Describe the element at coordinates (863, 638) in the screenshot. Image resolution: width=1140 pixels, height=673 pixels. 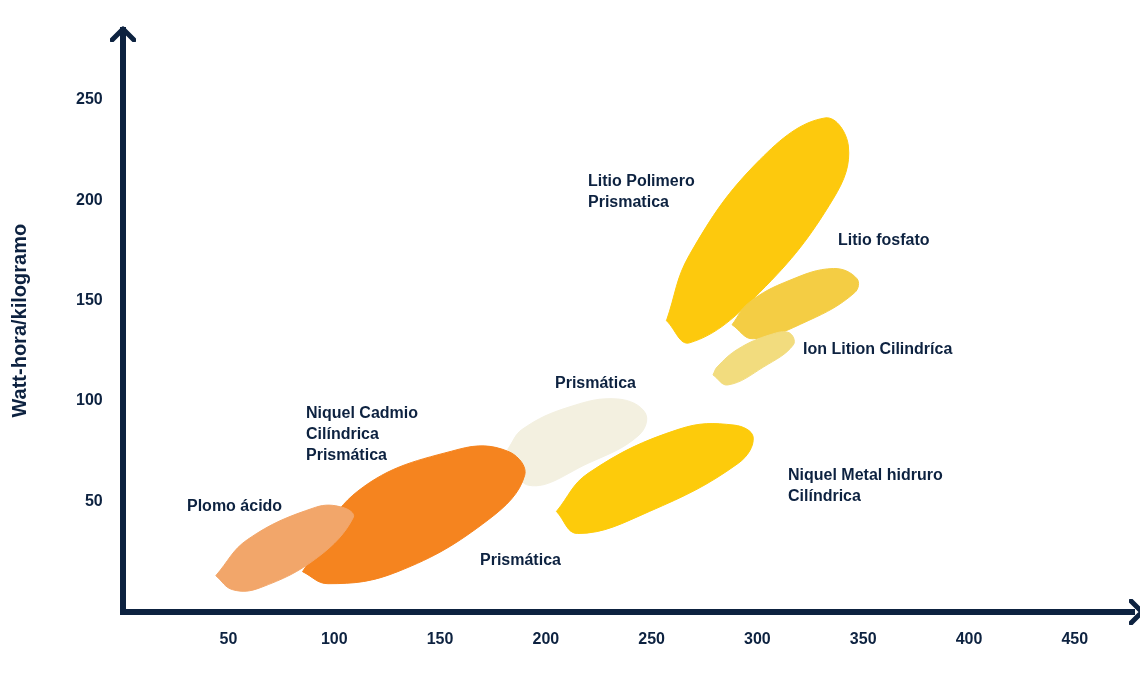
I see `x-tick-label: 350` at that location.